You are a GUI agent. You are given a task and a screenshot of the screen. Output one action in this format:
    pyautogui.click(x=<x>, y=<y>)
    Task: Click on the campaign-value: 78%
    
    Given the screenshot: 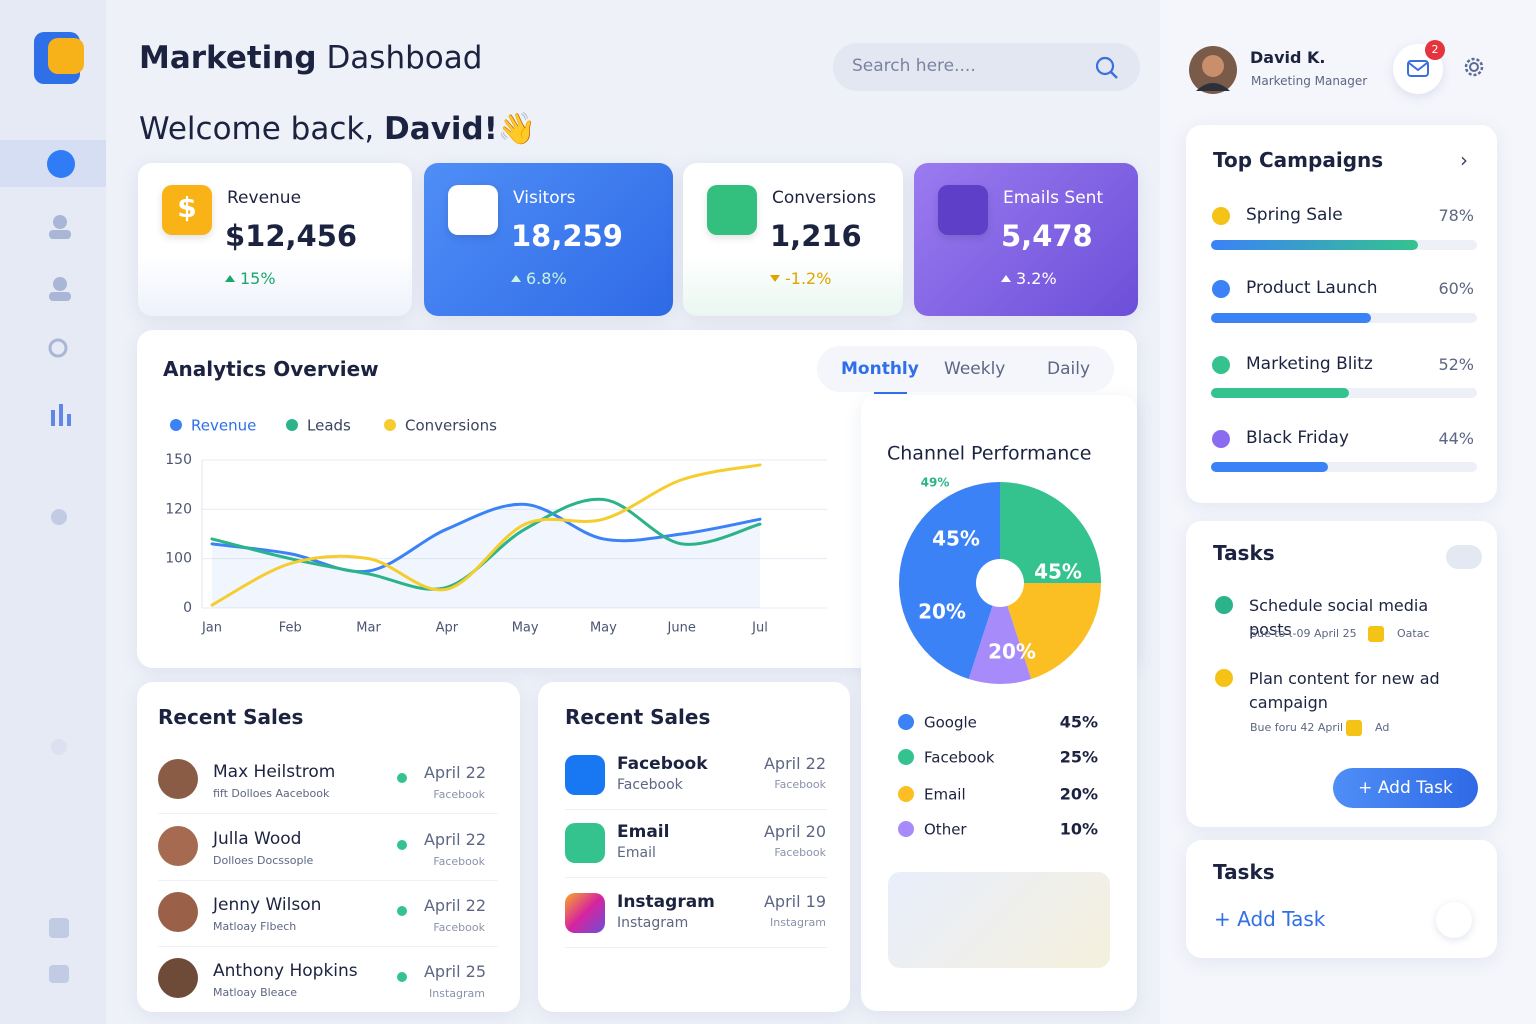 What is the action you would take?
    pyautogui.click(x=1456, y=215)
    